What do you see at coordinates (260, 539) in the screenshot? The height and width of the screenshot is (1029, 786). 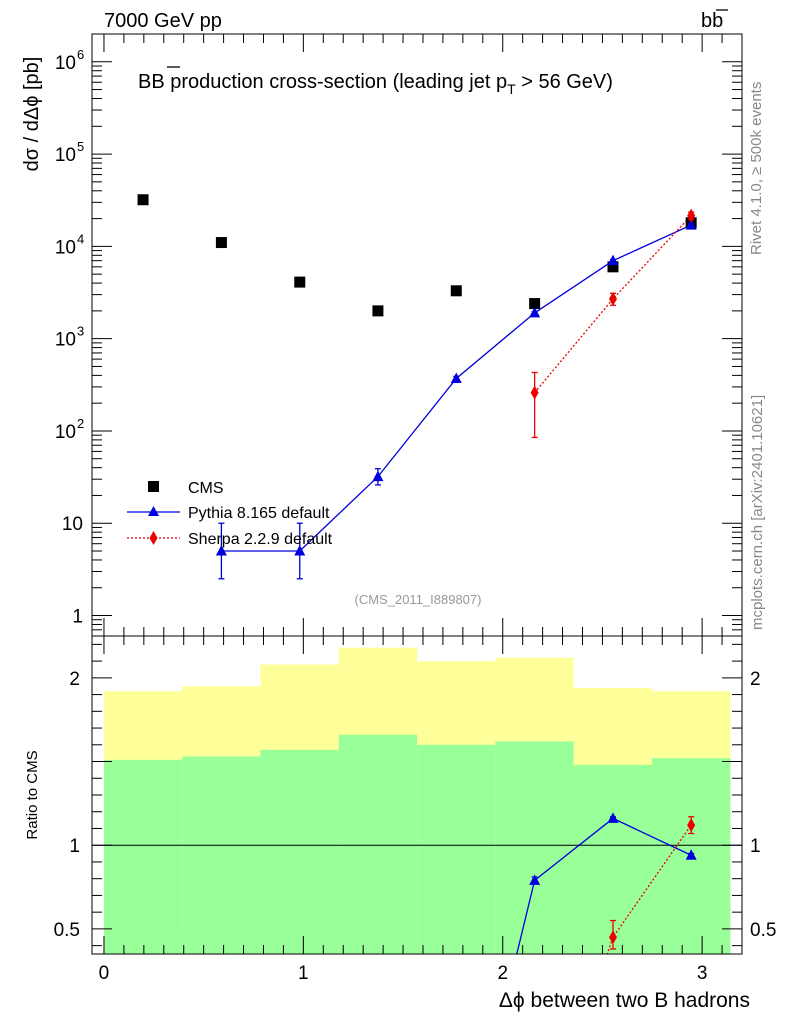 I see `legend-sherpa-label: Sherpa 2.2.9 default` at bounding box center [260, 539].